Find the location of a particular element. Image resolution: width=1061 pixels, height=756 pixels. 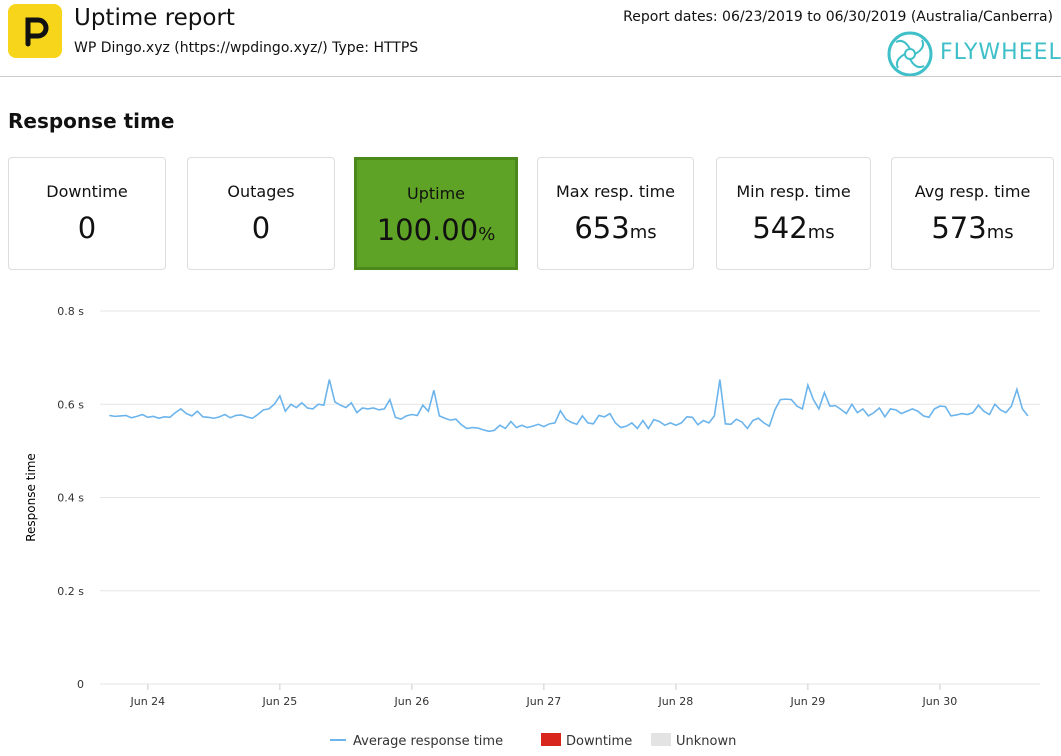

stat-number: 100.00 is located at coordinates (427, 230).